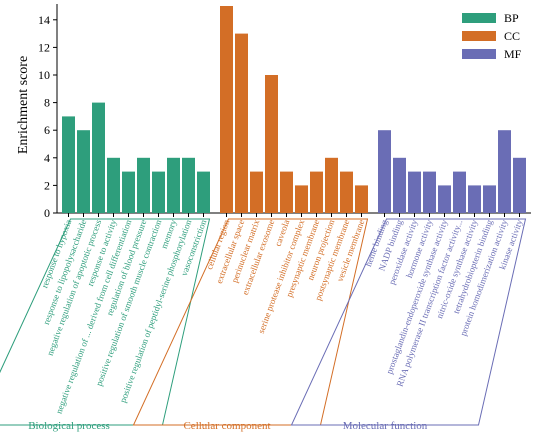 This screenshot has height=435, width=550. Describe the element at coordinates (385, 426) in the screenshot. I see `group-label: Molecular function` at that location.